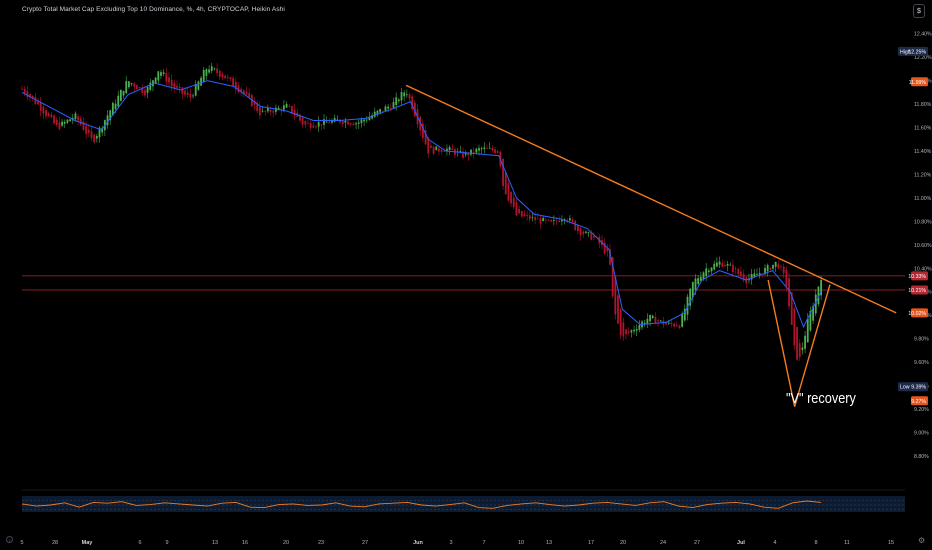 The image size is (932, 550). Describe the element at coordinates (923, 222) in the screenshot. I see `y-tick-label: 10.80%` at that location.